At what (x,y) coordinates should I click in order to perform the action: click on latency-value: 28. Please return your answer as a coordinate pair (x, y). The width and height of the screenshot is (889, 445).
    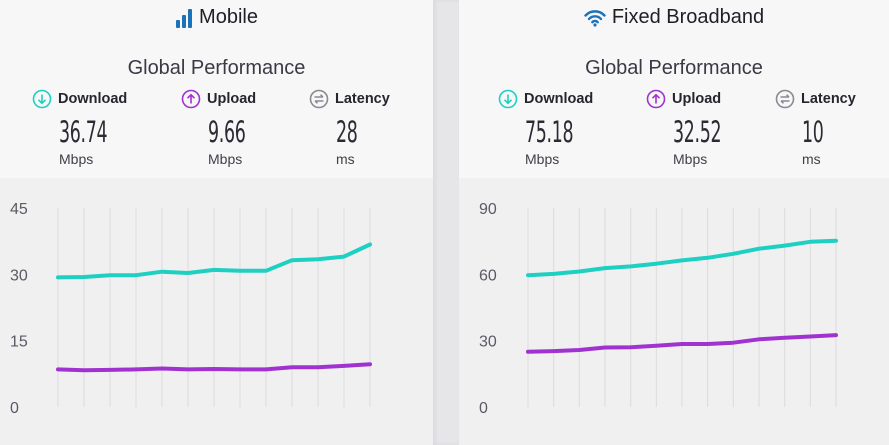
    Looking at the image, I should click on (347, 132).